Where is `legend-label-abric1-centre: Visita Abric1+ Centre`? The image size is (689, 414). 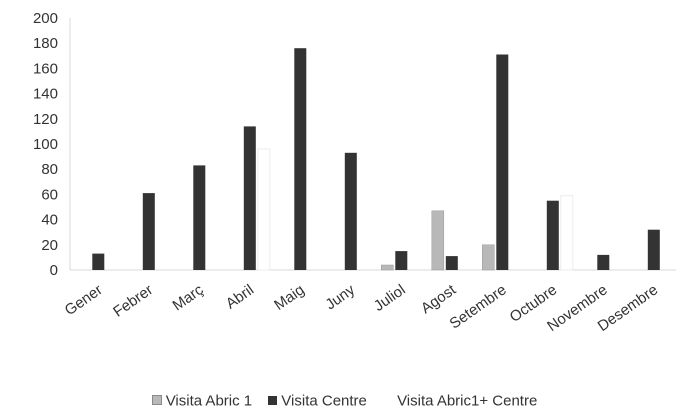
legend-label-abric1-centre: Visita Abric1+ Centre is located at coordinates (467, 401).